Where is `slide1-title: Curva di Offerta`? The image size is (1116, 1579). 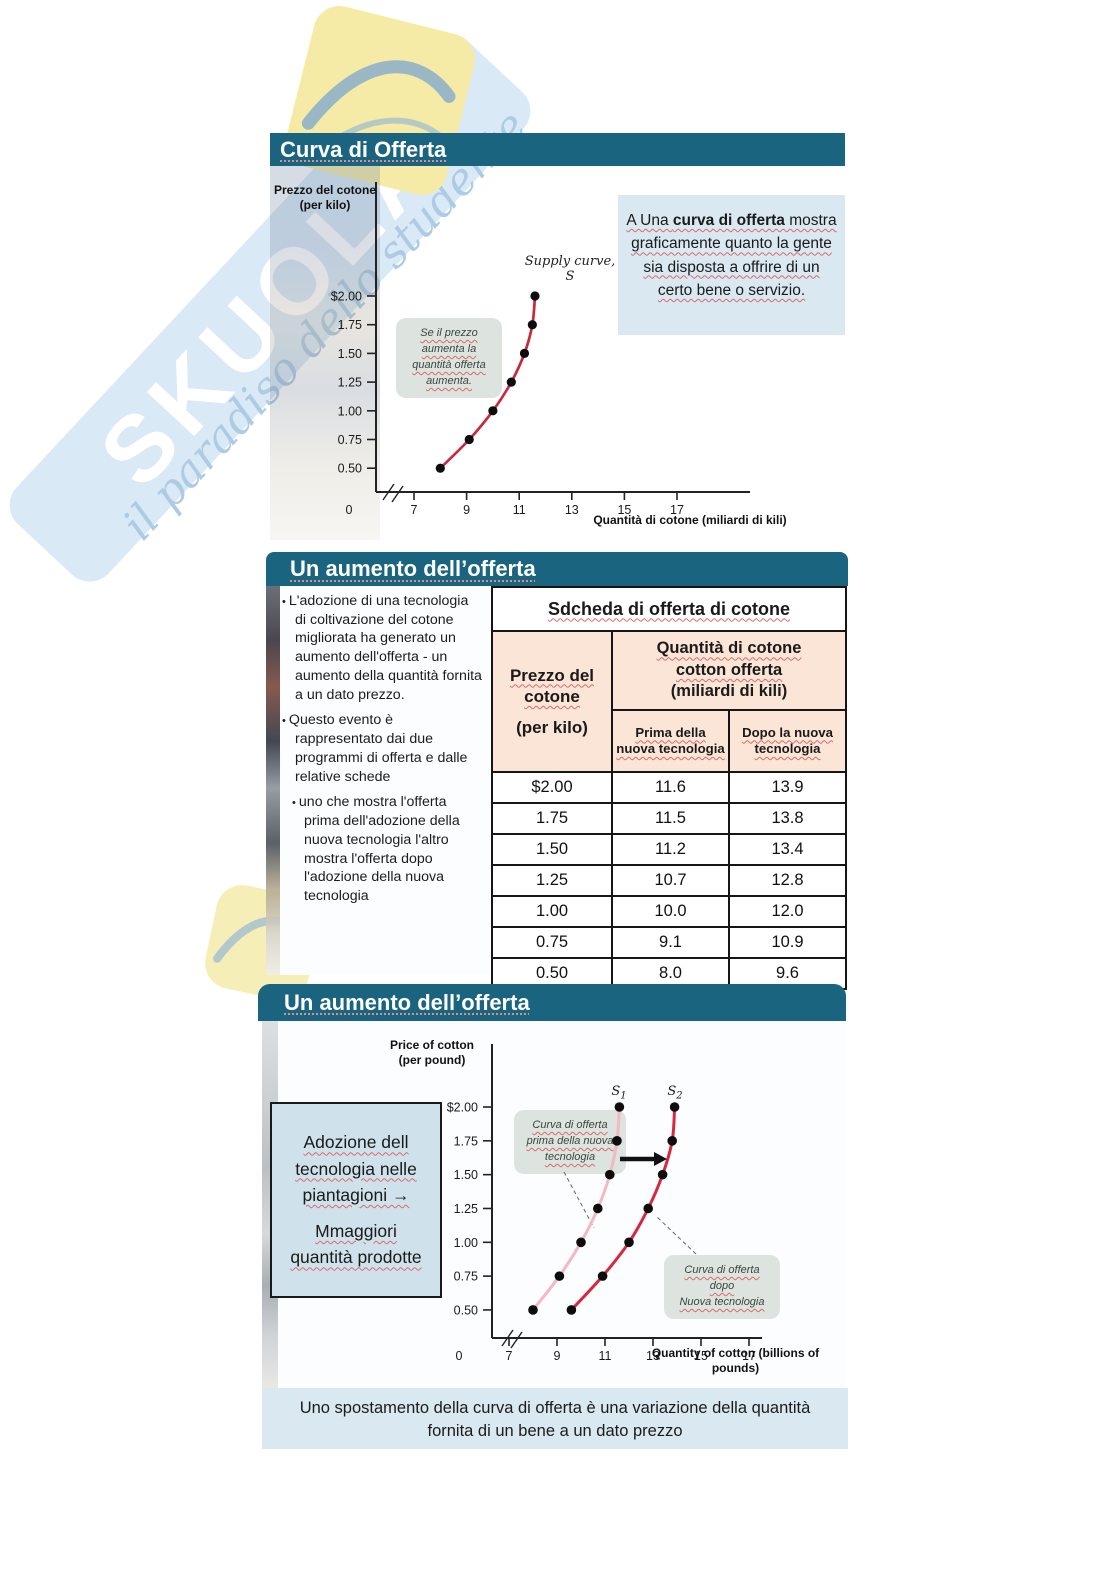
slide1-title: Curva di Offerta is located at coordinates (363, 149).